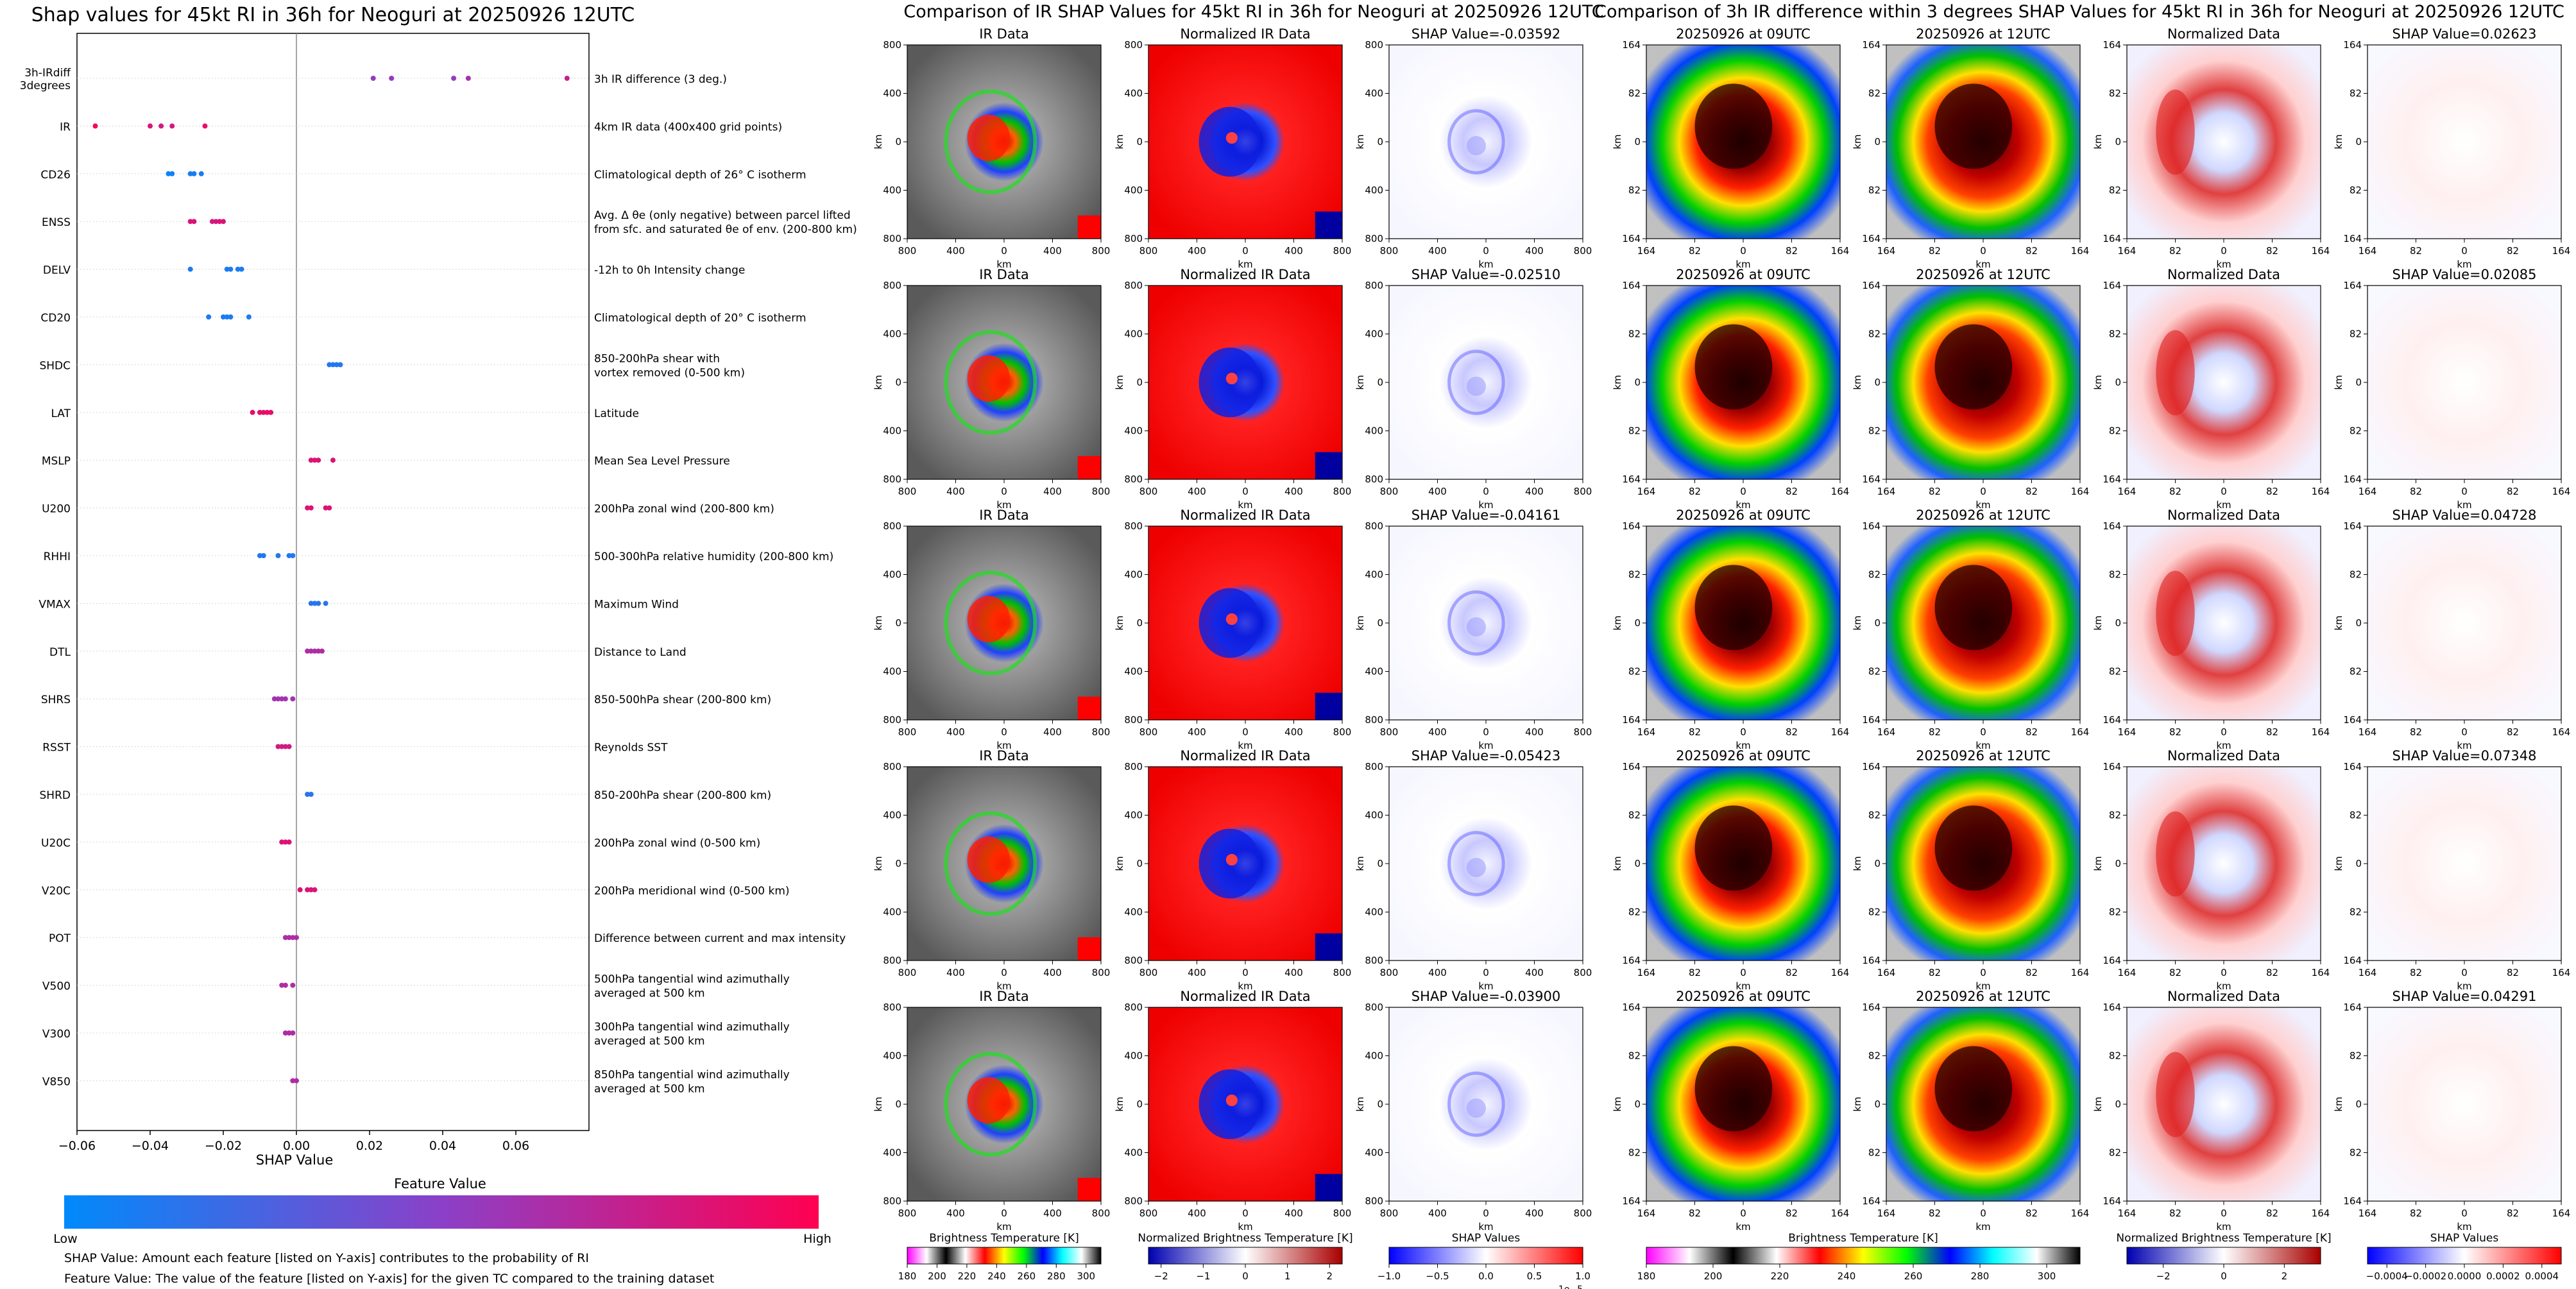 The height and width of the screenshot is (1289, 2576). I want to click on colorbar-tick-label: 0, so click(2224, 1276).